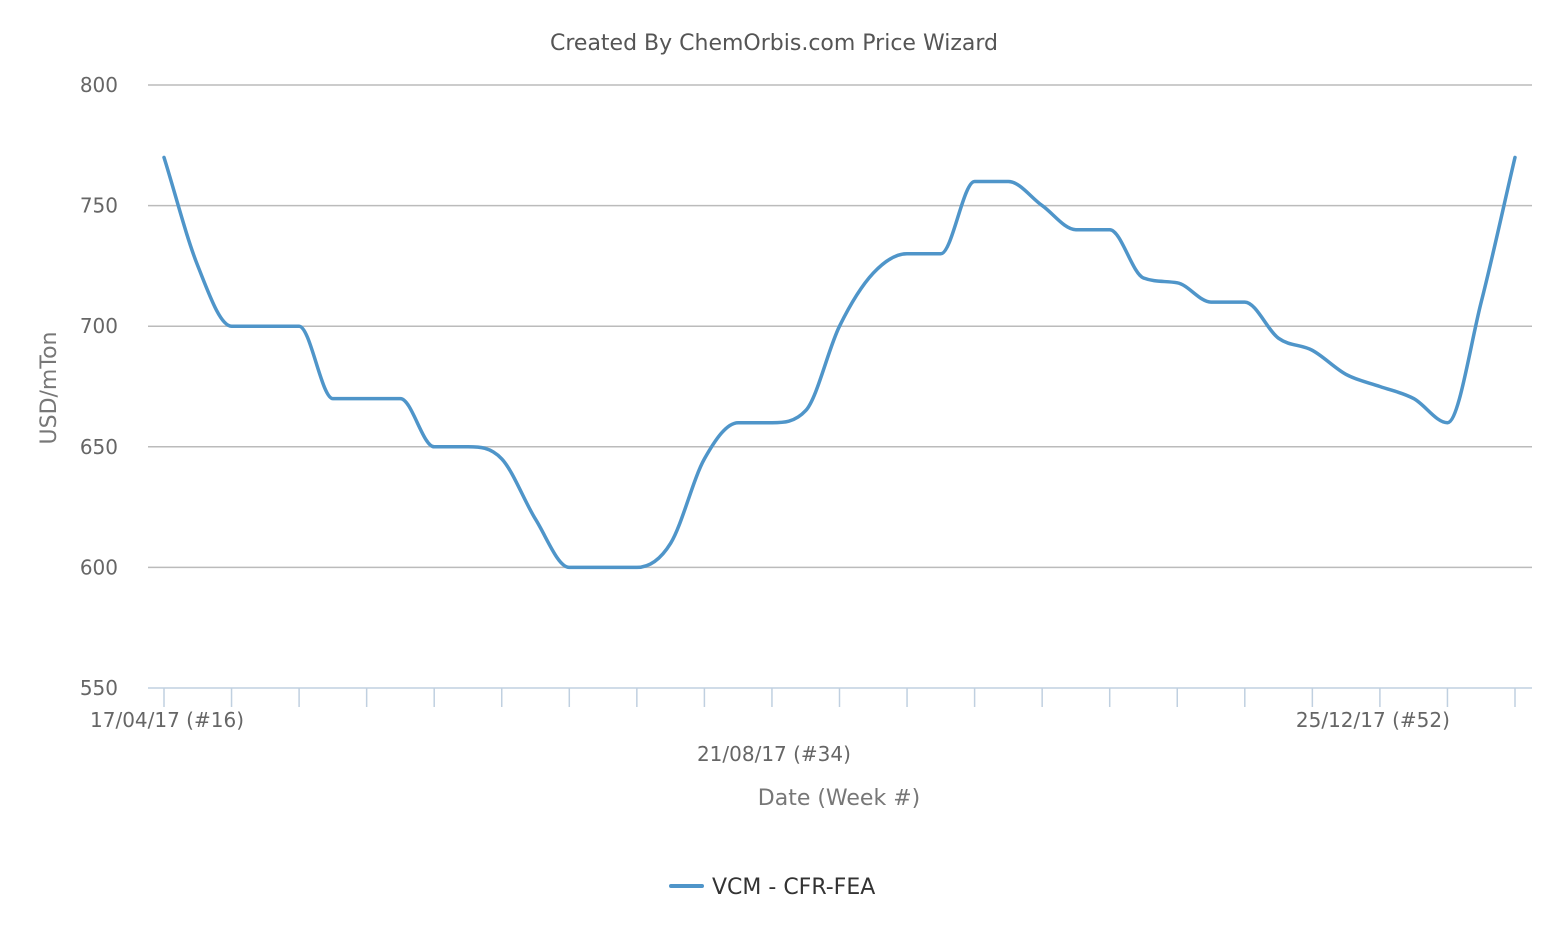  Describe the element at coordinates (167, 720) in the screenshot. I see `x-tick-label: 17/04/17 (#16)` at that location.